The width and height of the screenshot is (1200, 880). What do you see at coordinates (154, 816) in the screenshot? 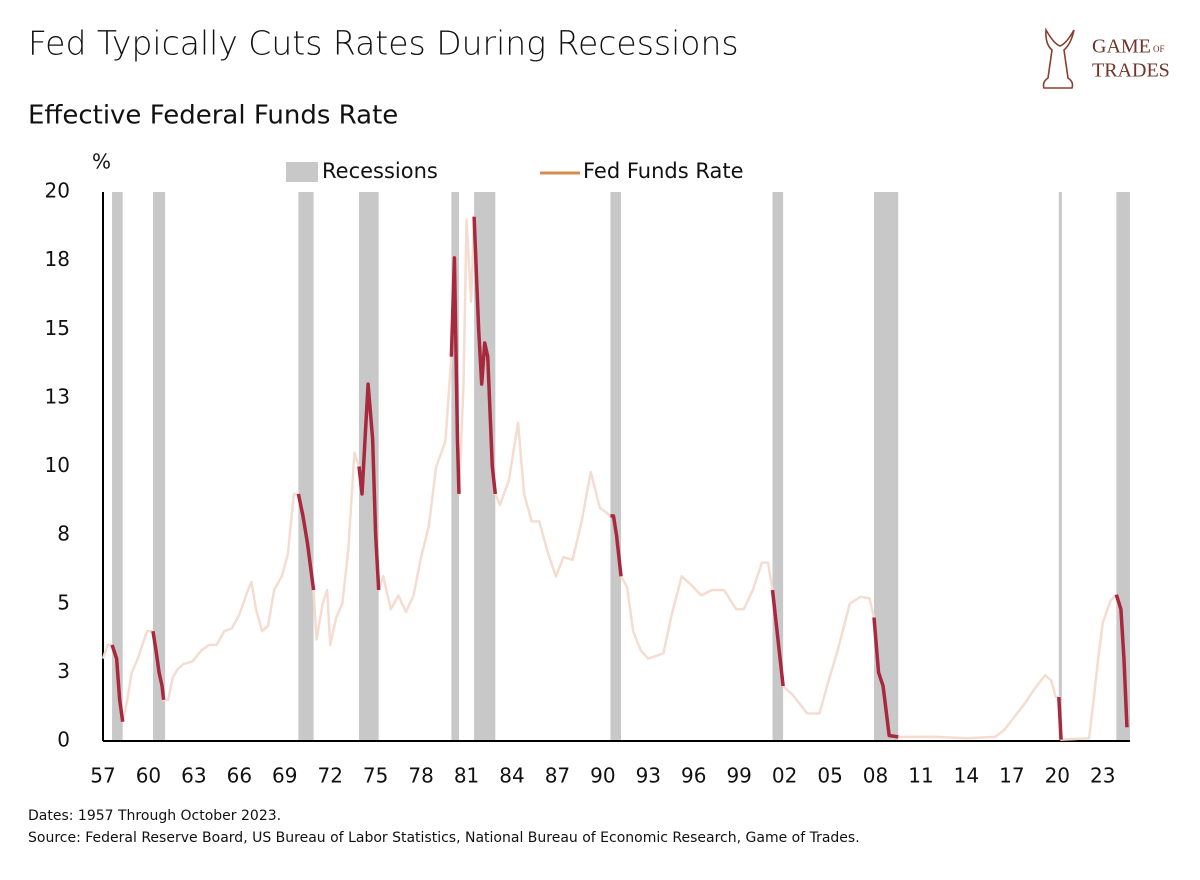
I see `footnote: Dates: 1957 Through October 2023.` at bounding box center [154, 816].